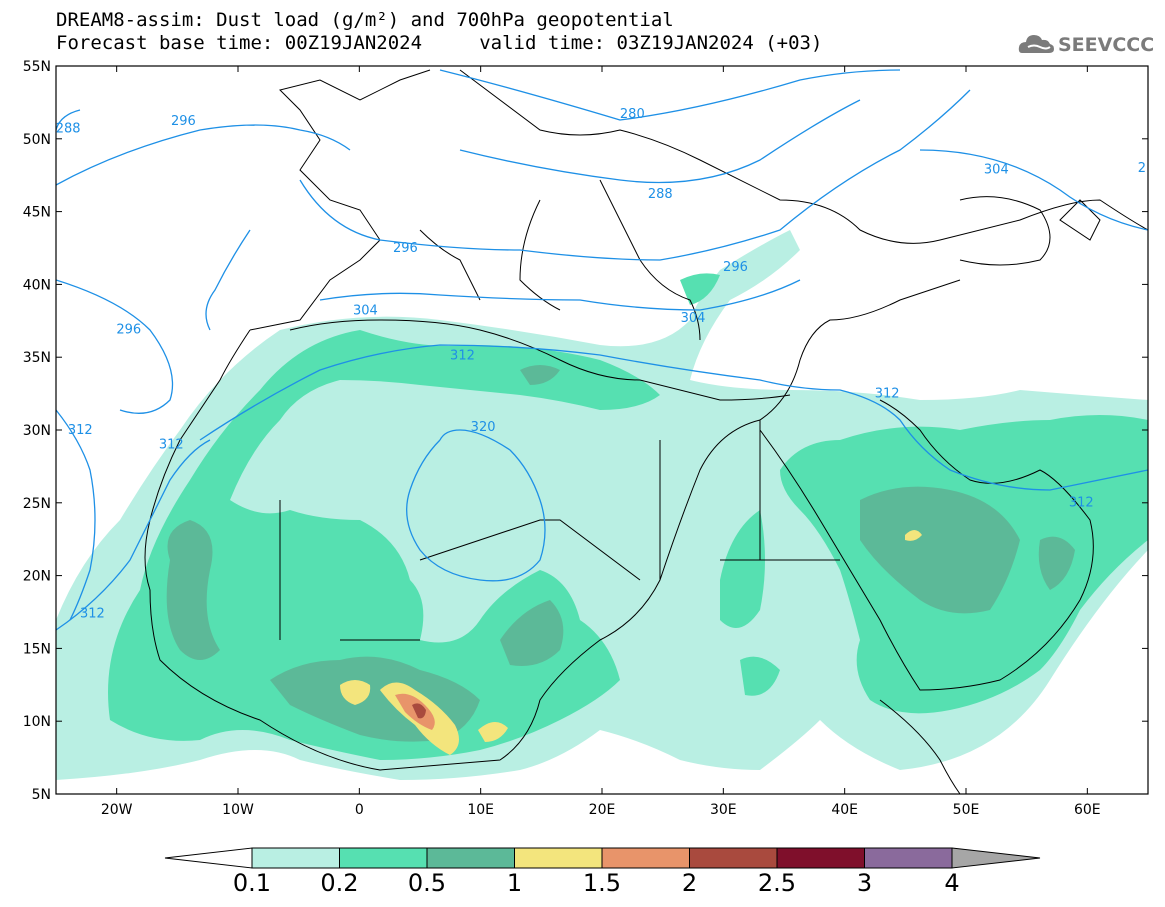 The height and width of the screenshot is (907, 1165). I want to click on colorbar-label: 2.5, so click(777, 883).